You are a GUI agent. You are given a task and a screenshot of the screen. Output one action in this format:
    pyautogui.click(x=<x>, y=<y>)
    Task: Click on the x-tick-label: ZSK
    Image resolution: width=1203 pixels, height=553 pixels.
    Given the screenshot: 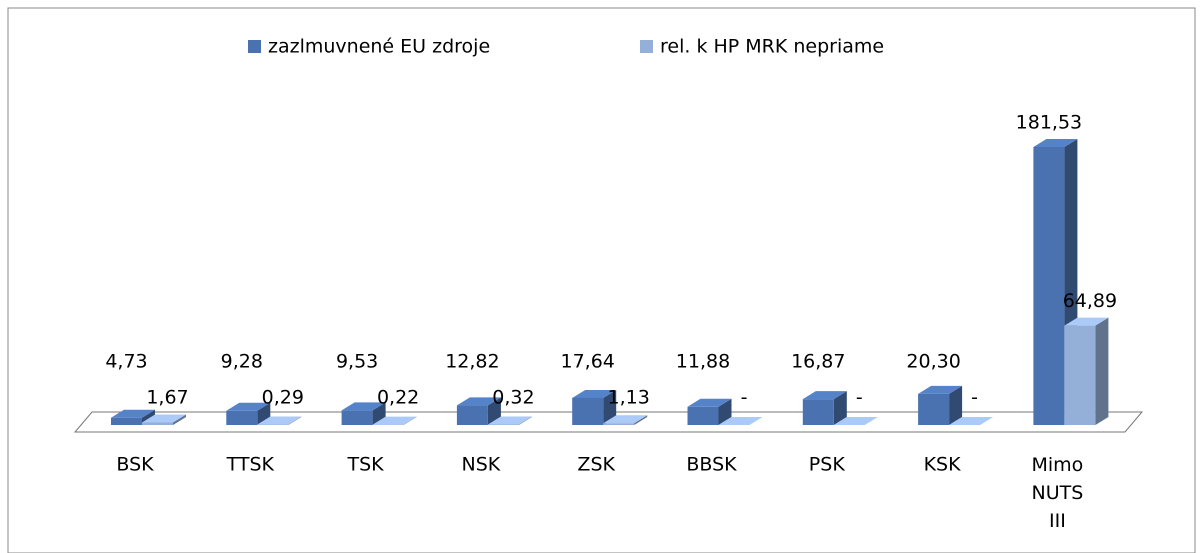 What is the action you would take?
    pyautogui.click(x=596, y=465)
    